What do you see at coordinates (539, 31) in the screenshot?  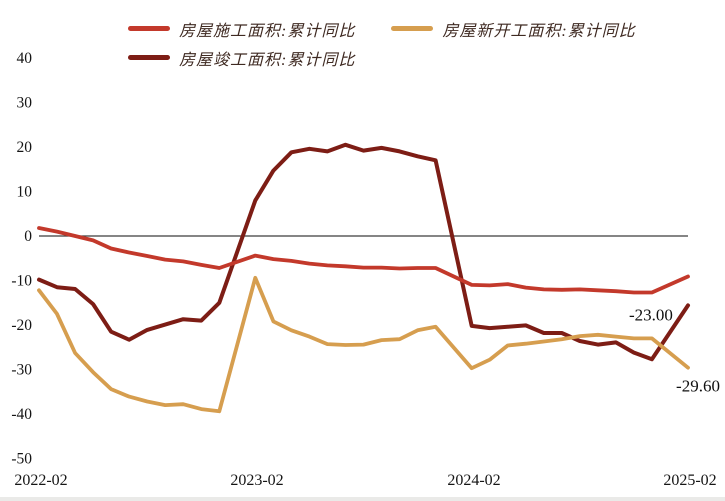 I see `legend-label-new-starts: 房屋新开工面积:累计同比` at bounding box center [539, 31].